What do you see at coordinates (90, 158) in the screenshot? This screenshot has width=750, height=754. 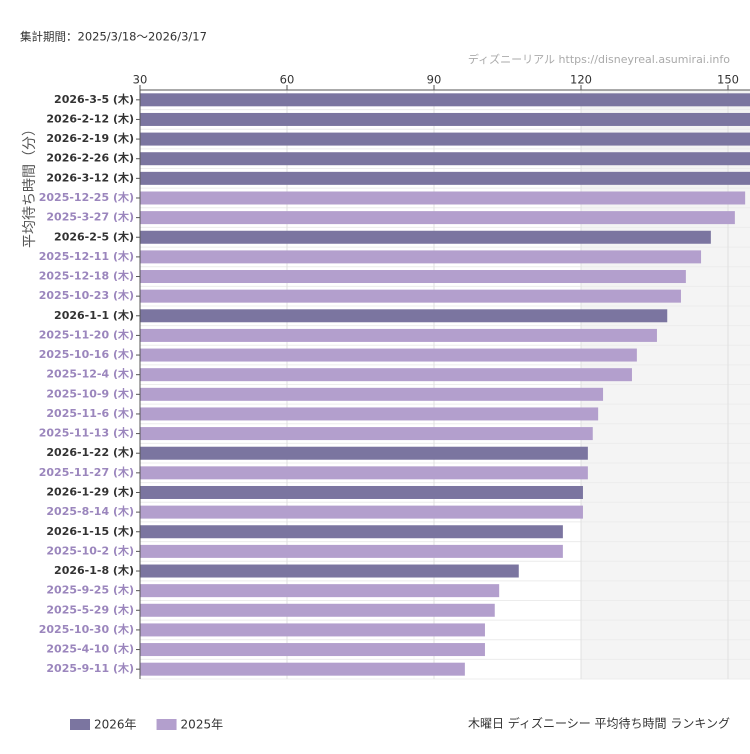 I see `y-tick-label: 2026-2-26 (木)` at bounding box center [90, 158].